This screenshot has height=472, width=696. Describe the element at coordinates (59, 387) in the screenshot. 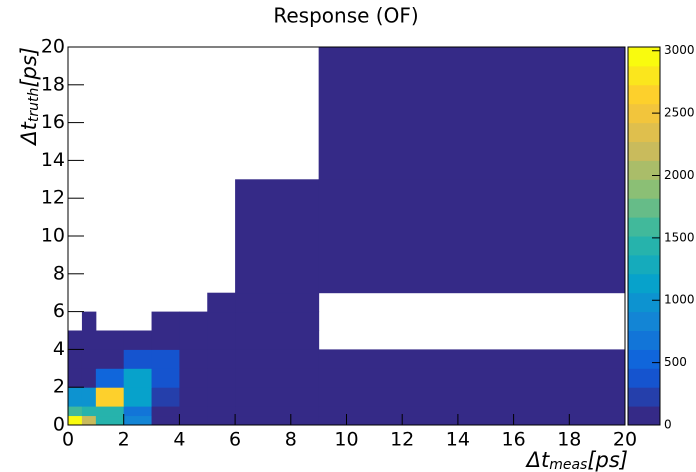

I see `y-tick-label: 2` at that location.